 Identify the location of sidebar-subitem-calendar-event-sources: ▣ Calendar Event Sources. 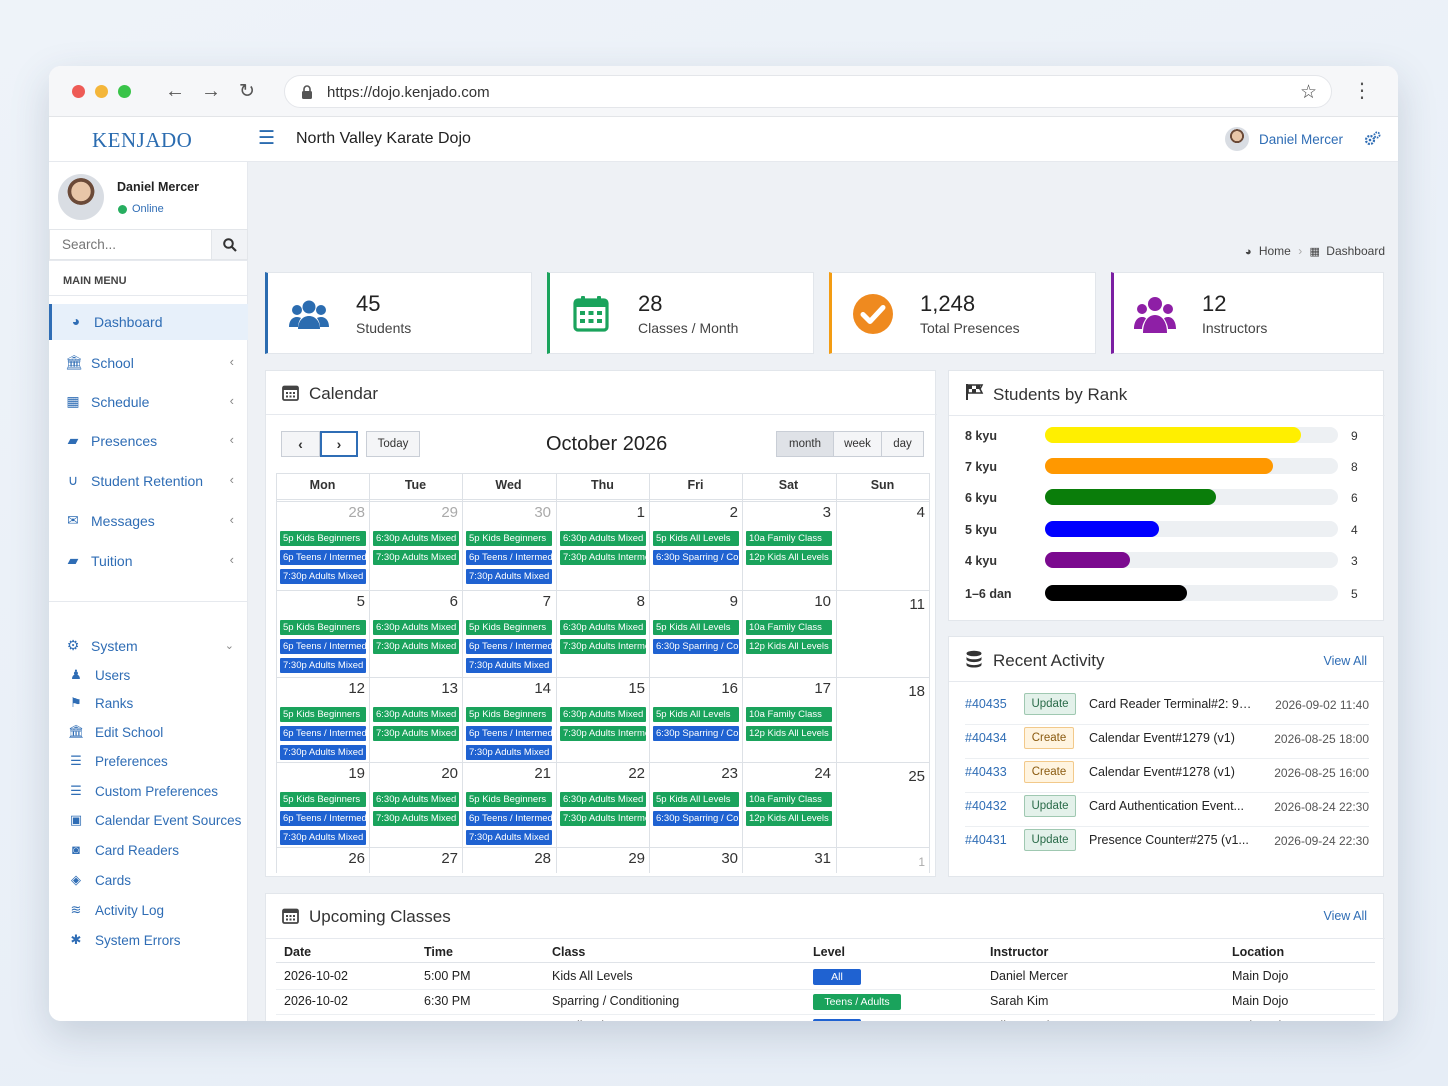
(148, 820).